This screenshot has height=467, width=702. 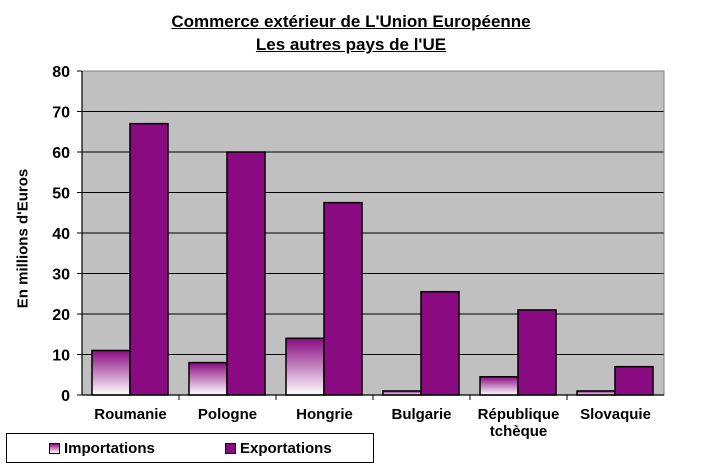 I want to click on chart-title: Commerce extérieur de L'Union Européenne, so click(x=351, y=21).